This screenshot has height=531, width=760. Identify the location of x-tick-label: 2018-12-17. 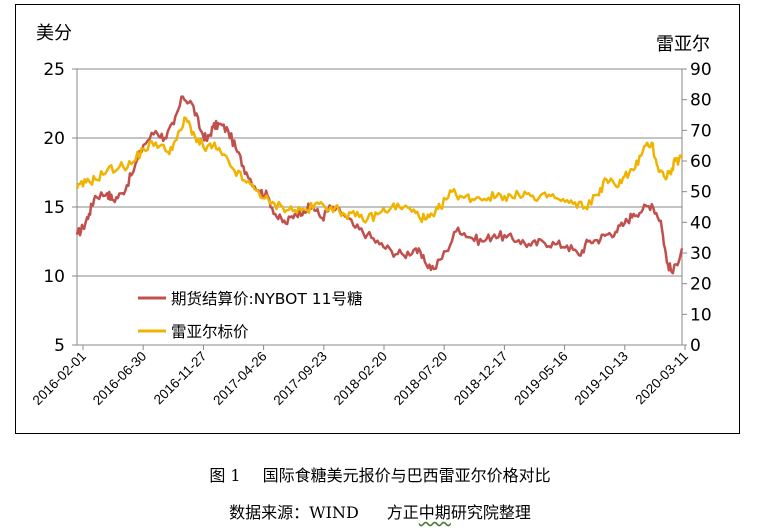
(480, 378).